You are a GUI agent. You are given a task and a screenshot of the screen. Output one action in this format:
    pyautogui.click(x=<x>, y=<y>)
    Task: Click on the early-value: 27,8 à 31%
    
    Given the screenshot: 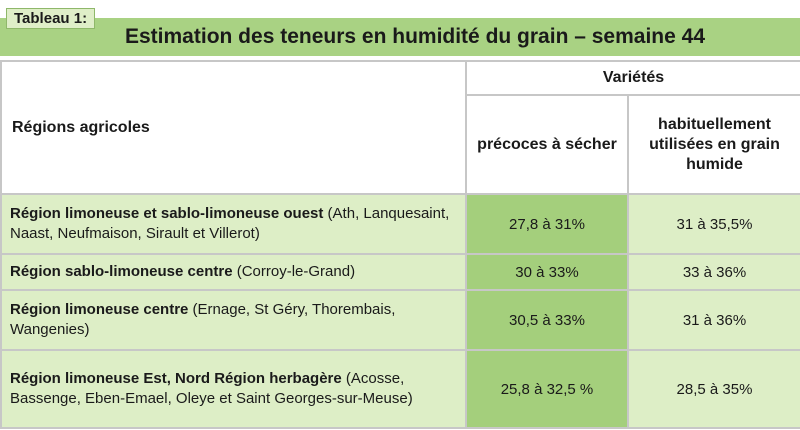 What is the action you would take?
    pyautogui.click(x=547, y=224)
    